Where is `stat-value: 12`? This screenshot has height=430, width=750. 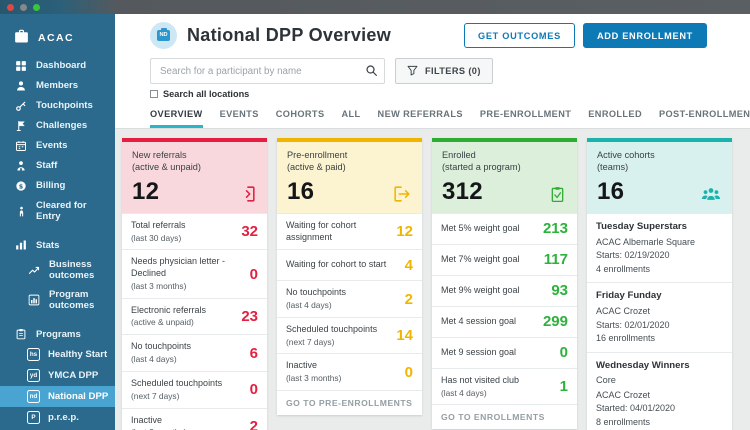 stat-value: 12 is located at coordinates (404, 232).